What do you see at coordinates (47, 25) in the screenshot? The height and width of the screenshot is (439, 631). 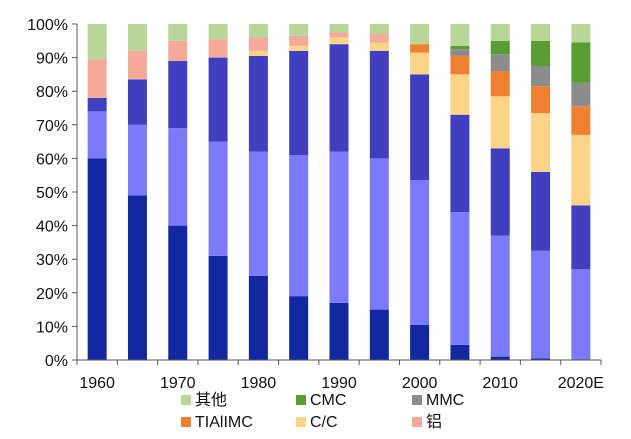 I see `y-tick-label: 100%` at bounding box center [47, 25].